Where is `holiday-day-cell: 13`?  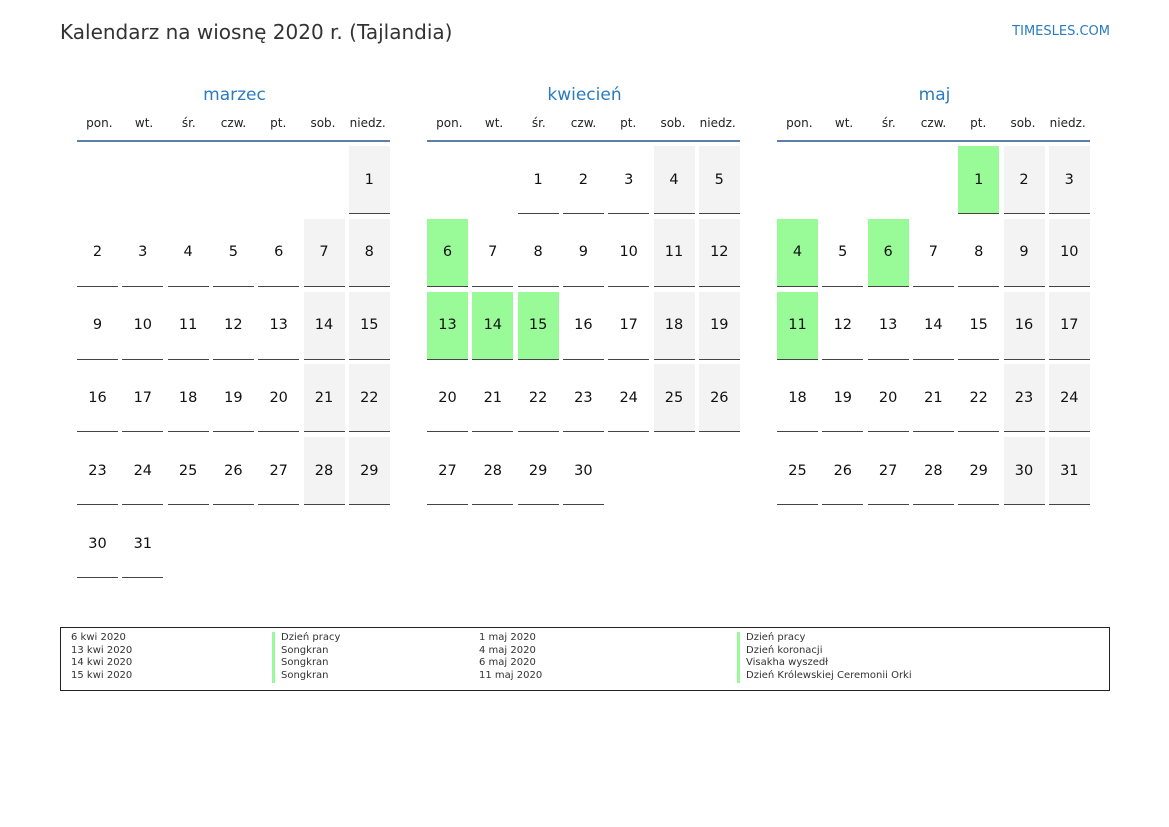
holiday-day-cell: 13 is located at coordinates (447, 325).